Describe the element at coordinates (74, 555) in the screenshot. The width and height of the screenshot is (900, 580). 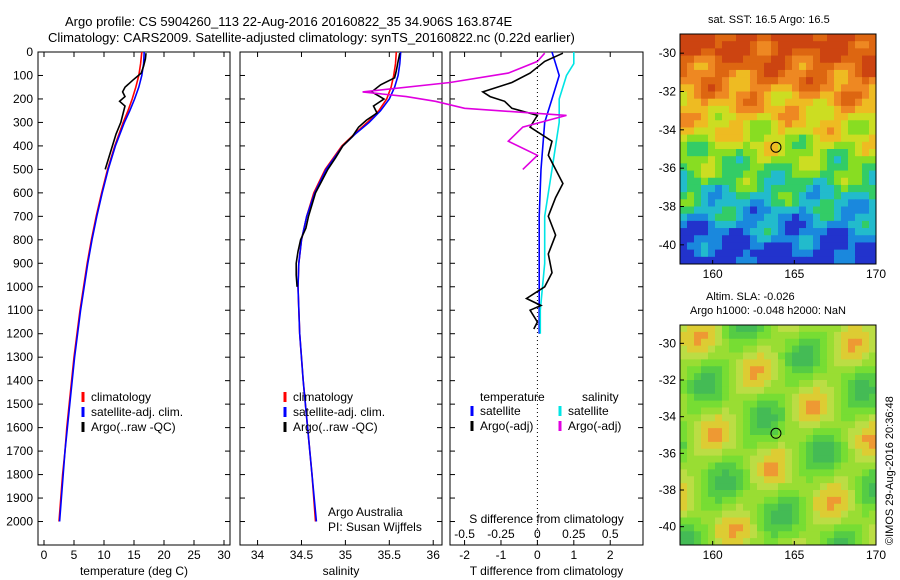
I see `x-tick-label: 5` at that location.